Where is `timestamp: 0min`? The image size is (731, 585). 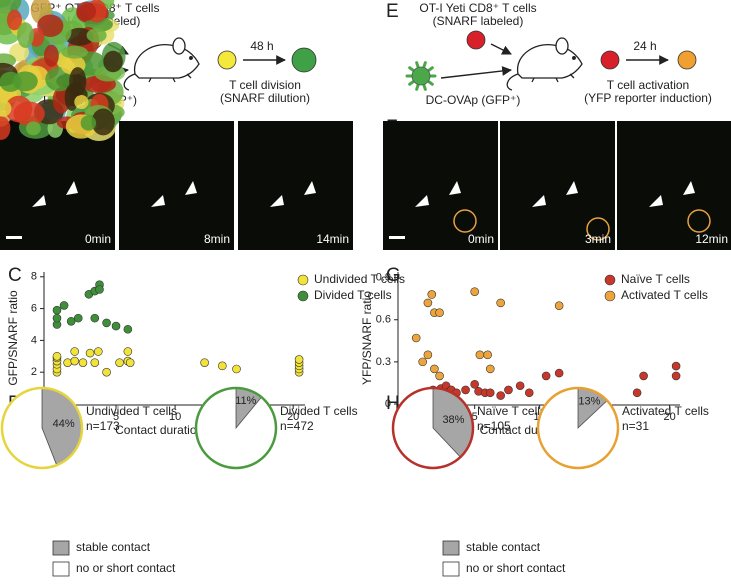 timestamp: 0min is located at coordinates (481, 239).